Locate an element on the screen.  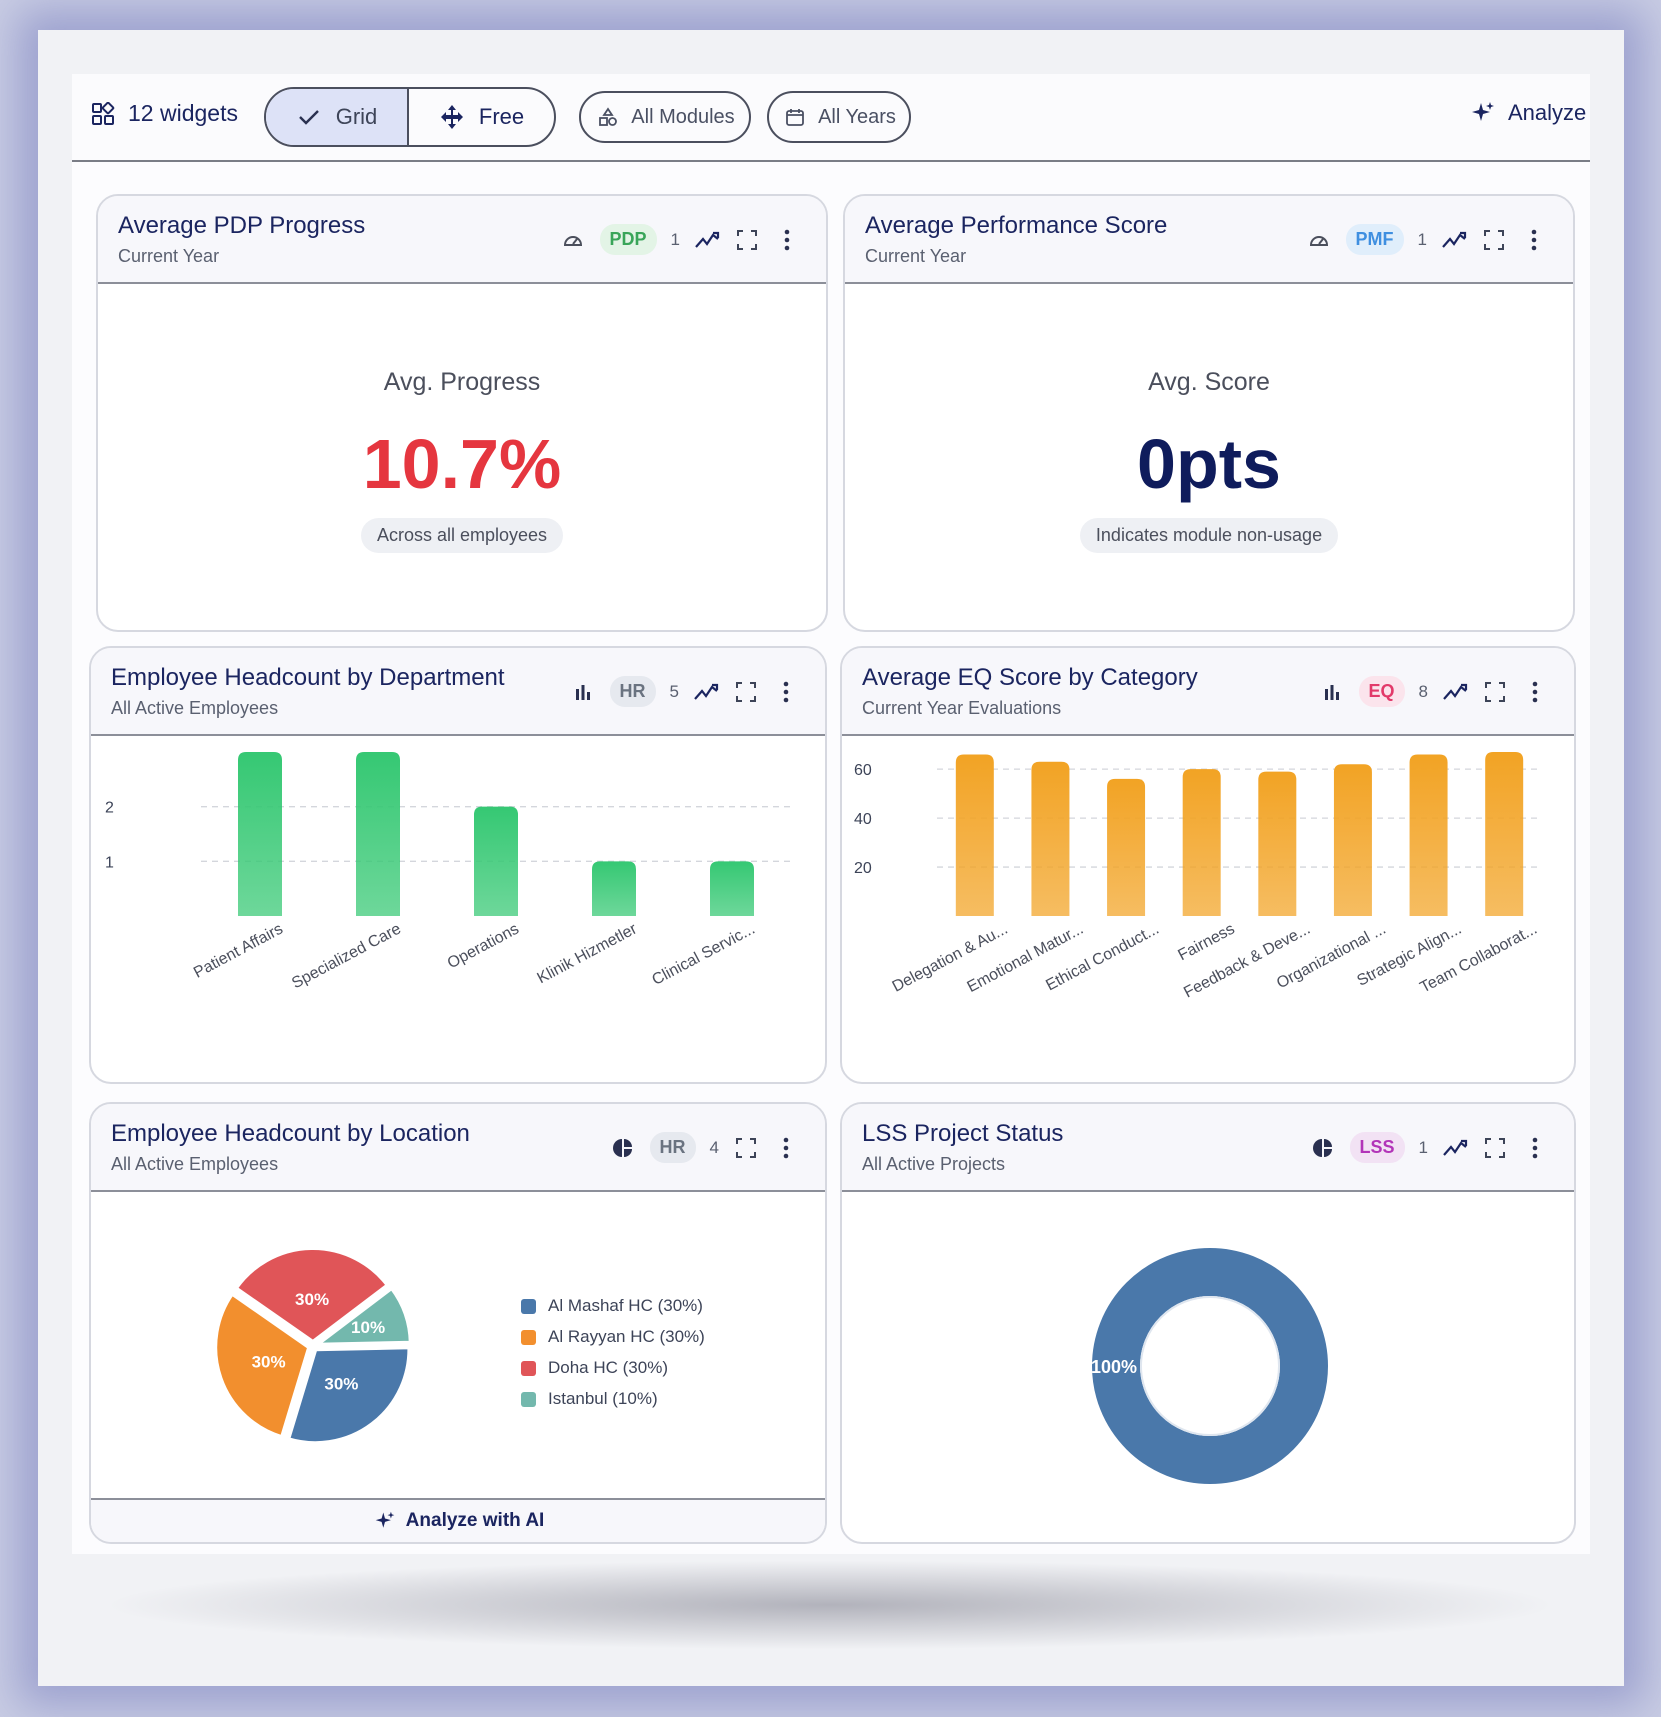
check-icon is located at coordinates (309, 117).